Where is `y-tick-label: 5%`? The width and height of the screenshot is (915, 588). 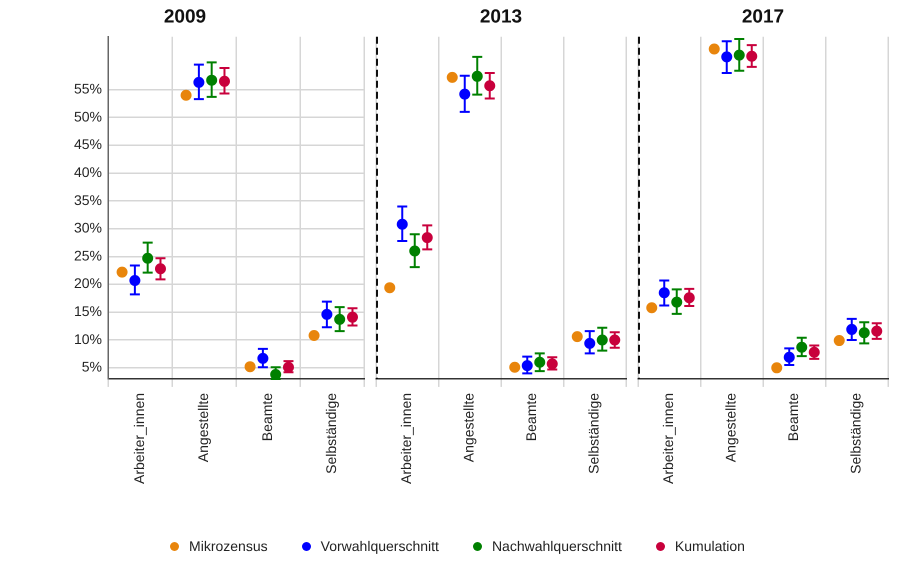 y-tick-label: 5% is located at coordinates (92, 366).